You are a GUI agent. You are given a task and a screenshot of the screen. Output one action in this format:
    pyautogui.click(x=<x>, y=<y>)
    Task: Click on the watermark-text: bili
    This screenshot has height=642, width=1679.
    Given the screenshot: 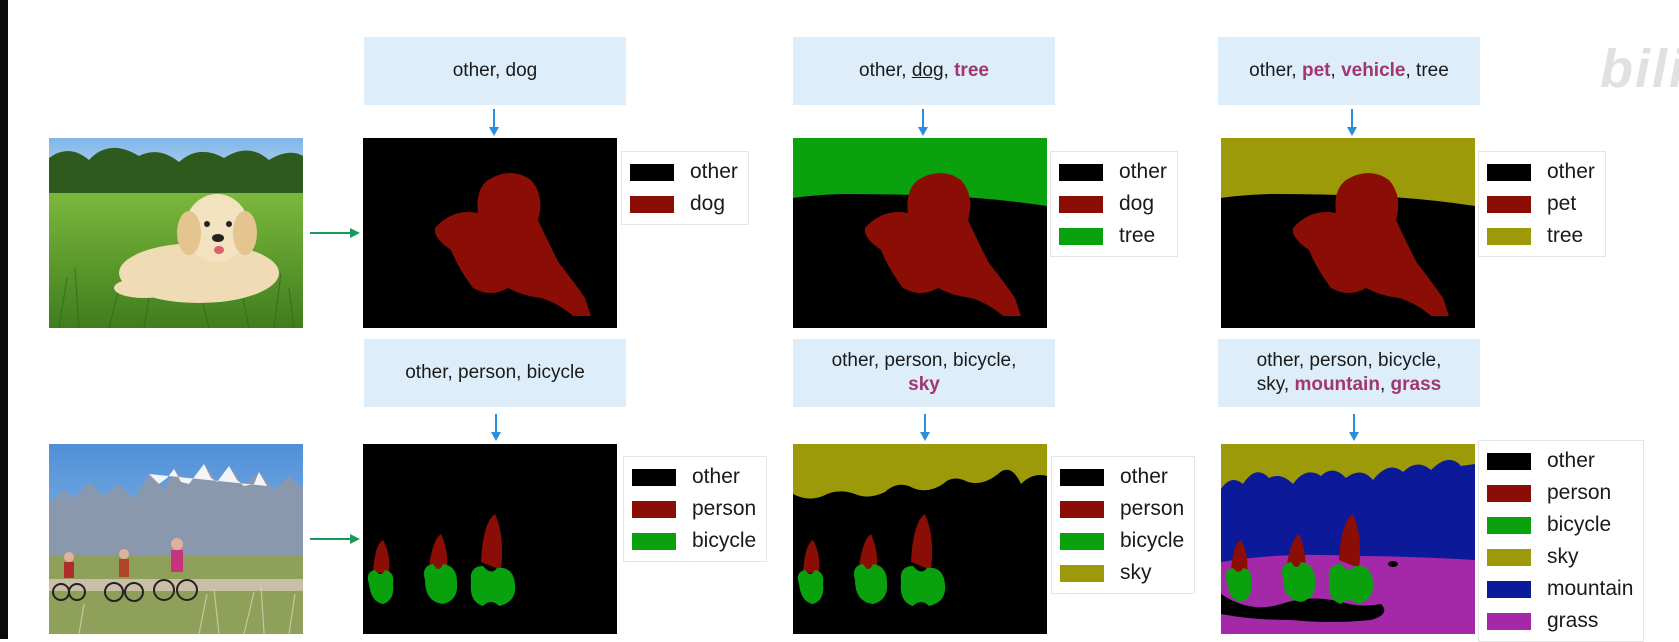 What is the action you would take?
    pyautogui.click(x=1639, y=69)
    